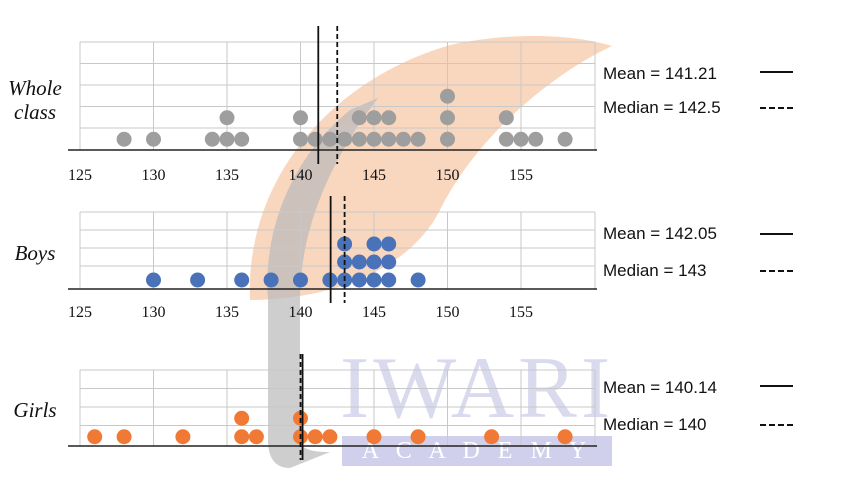 The height and width of the screenshot is (487, 842). I want to click on boys-mean-label: Mean = 142.05, so click(660, 233).